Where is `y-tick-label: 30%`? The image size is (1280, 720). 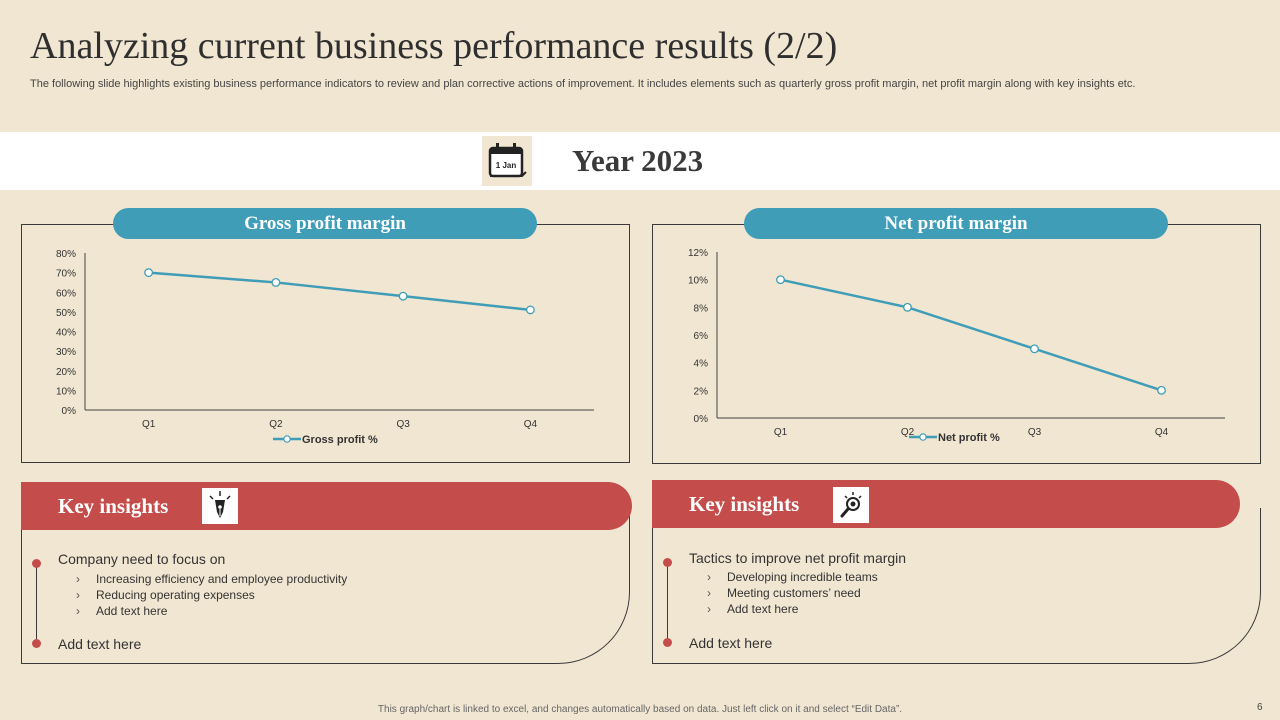
y-tick-label: 30% is located at coordinates (66, 352).